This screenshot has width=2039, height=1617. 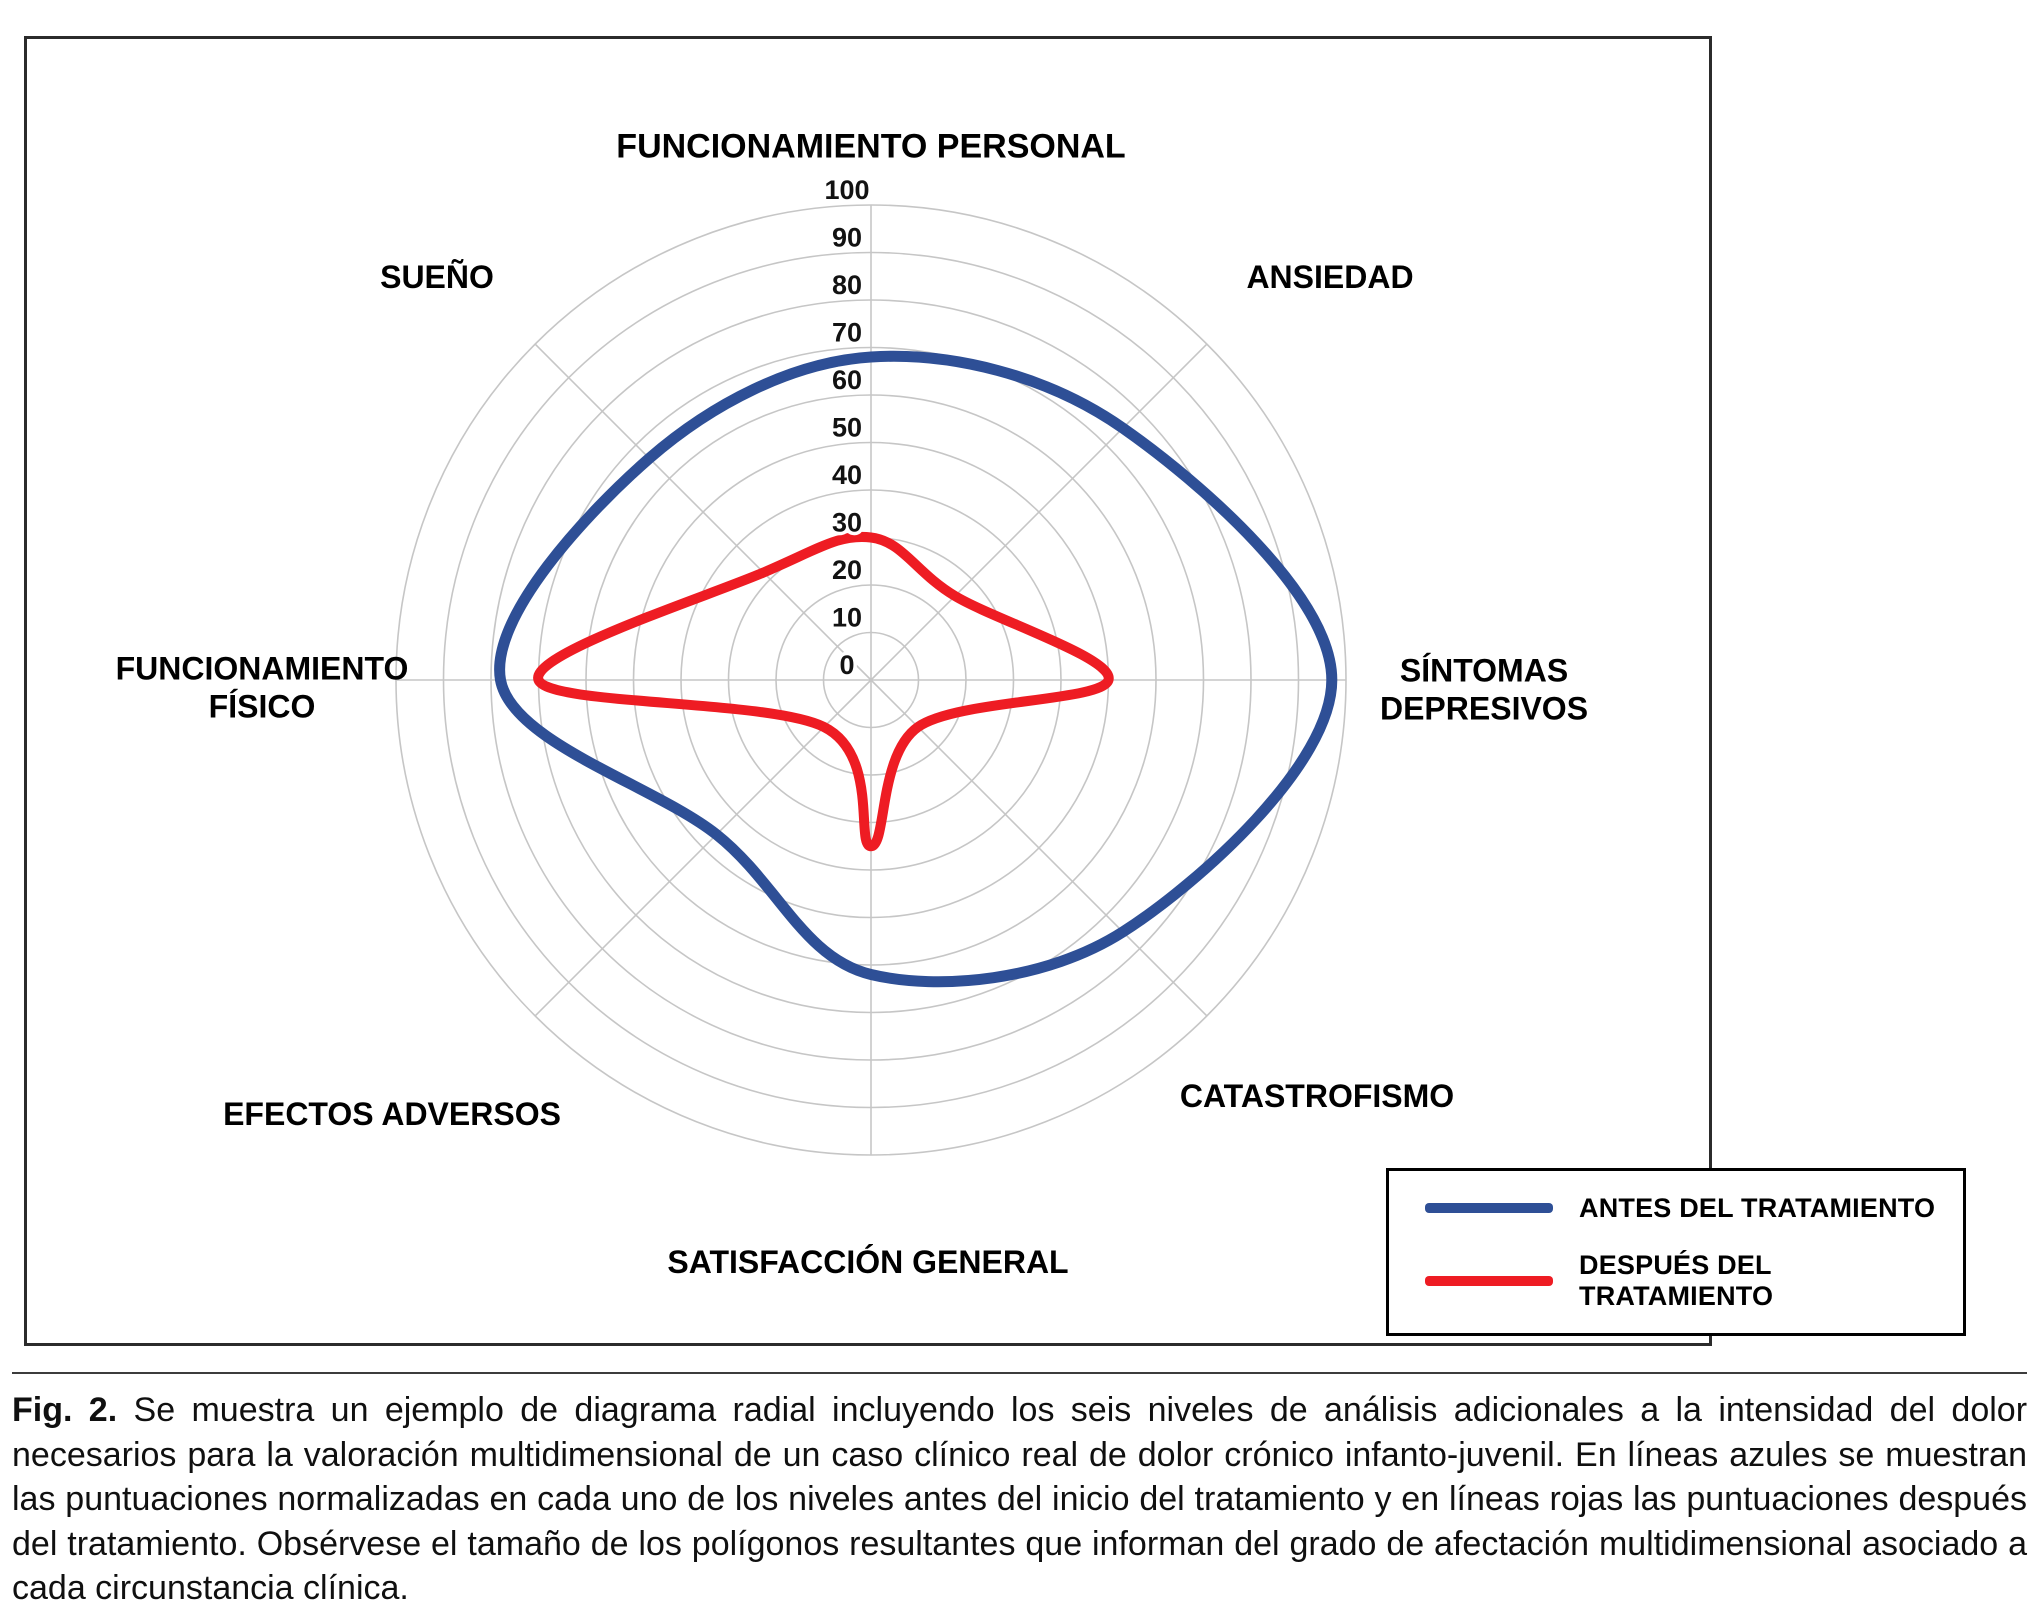 I want to click on legend-item-despues: DESPUÉS DEL TRATAMIENTO, so click(x=1694, y=1281).